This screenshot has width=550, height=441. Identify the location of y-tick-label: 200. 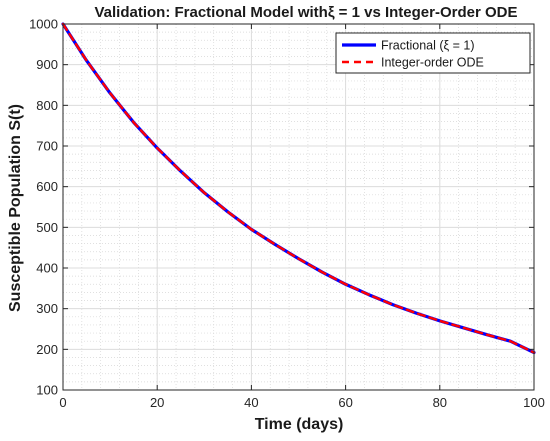
(47, 349).